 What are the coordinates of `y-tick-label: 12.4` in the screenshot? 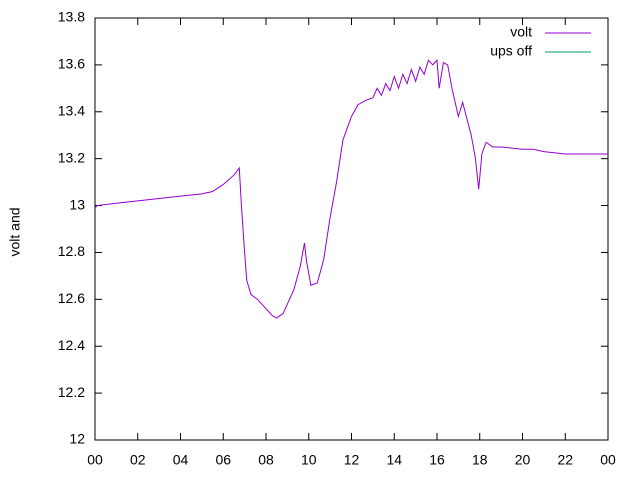 It's located at (71, 345).